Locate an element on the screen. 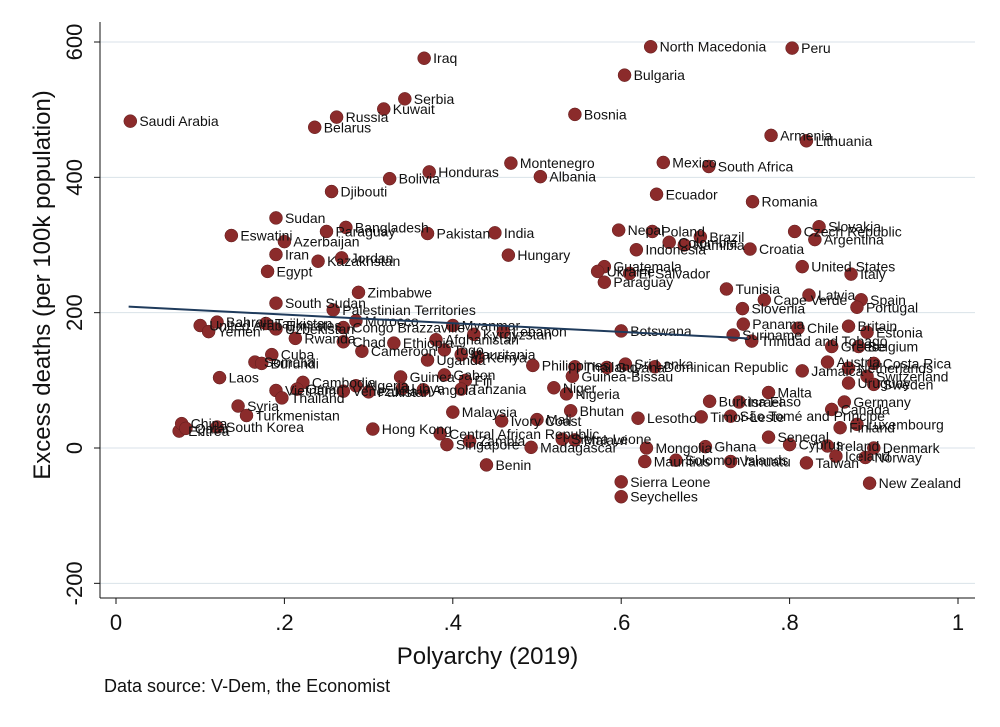 Image resolution: width=1000 pixels, height=727 pixels. data-point-label: Benin is located at coordinates (513, 465).